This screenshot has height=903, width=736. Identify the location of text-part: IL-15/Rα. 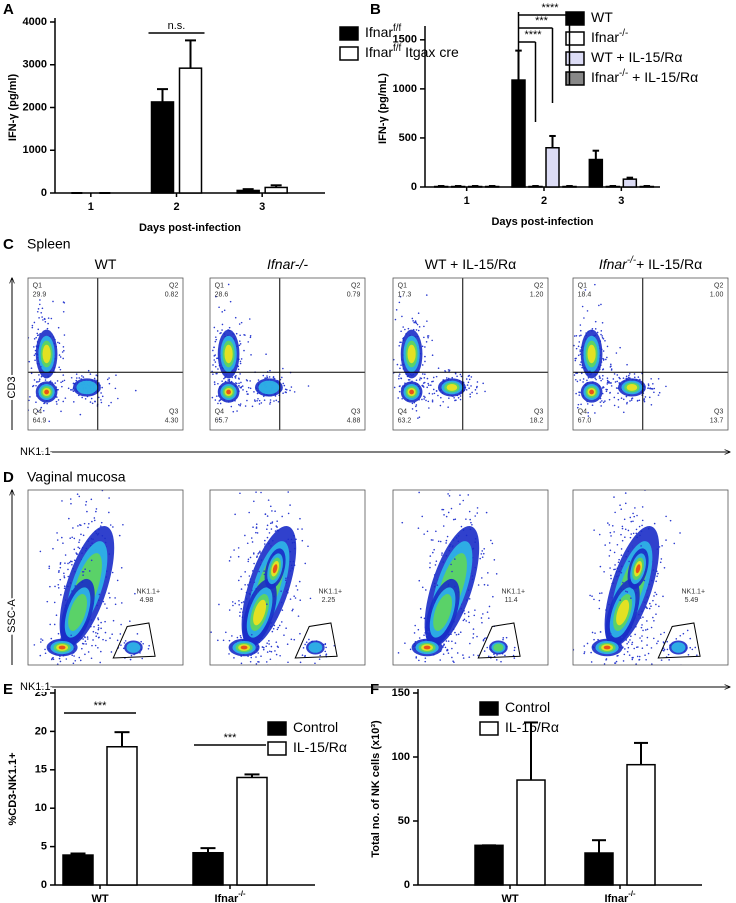
(532, 727).